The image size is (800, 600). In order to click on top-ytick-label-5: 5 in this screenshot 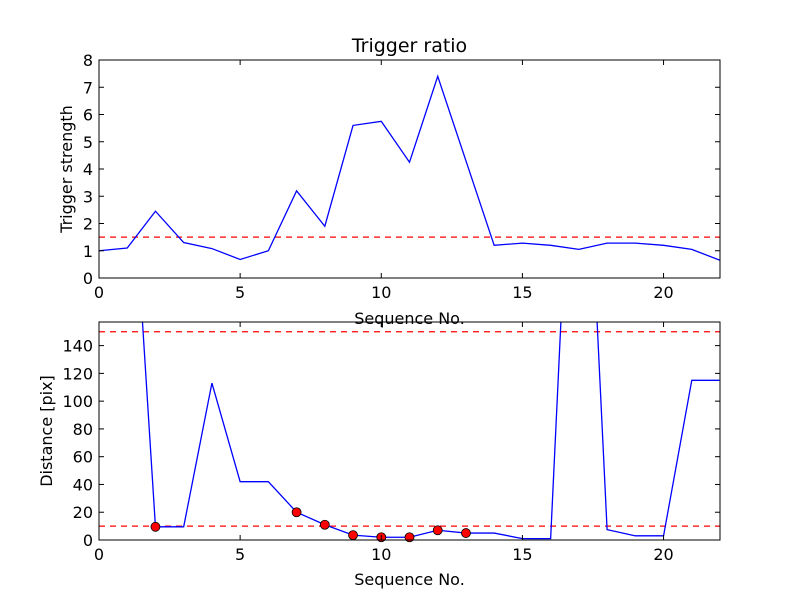, I will do `click(88, 142)`.